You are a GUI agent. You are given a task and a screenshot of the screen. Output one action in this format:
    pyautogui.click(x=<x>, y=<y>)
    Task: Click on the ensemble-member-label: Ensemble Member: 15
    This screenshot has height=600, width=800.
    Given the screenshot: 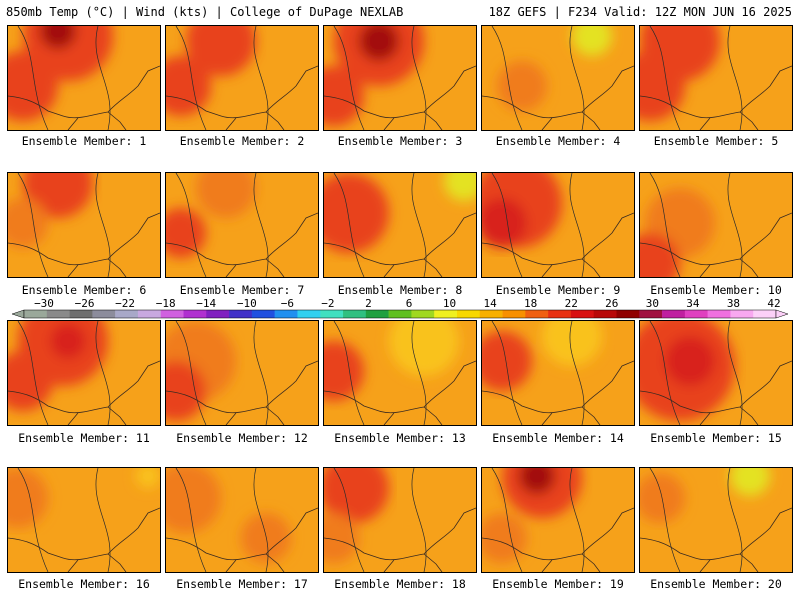 What is the action you would take?
    pyautogui.click(x=716, y=438)
    